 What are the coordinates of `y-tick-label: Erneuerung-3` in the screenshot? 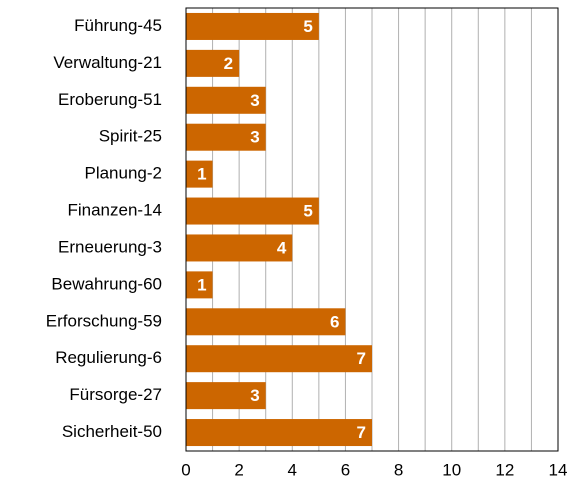 It's located at (110, 246).